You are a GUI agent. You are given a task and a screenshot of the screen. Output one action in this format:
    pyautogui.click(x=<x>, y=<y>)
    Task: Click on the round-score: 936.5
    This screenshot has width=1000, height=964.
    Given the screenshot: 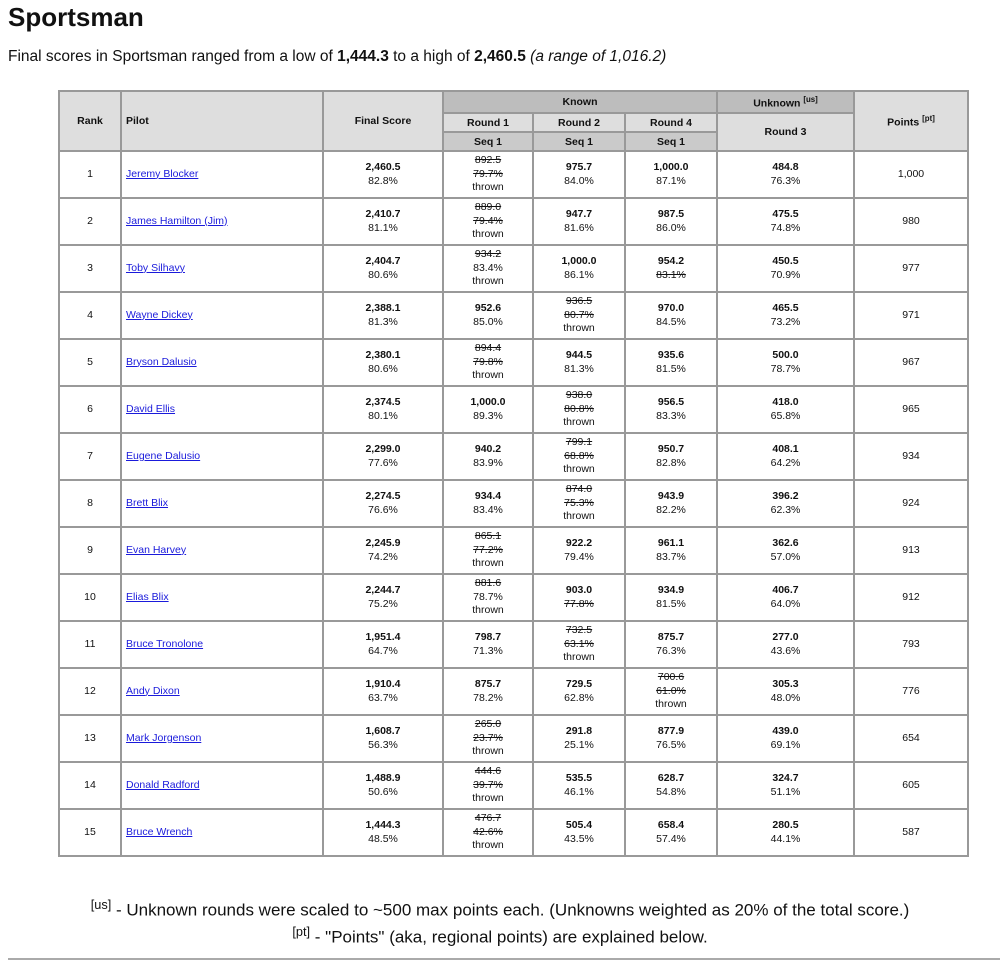 What is the action you would take?
    pyautogui.click(x=579, y=301)
    